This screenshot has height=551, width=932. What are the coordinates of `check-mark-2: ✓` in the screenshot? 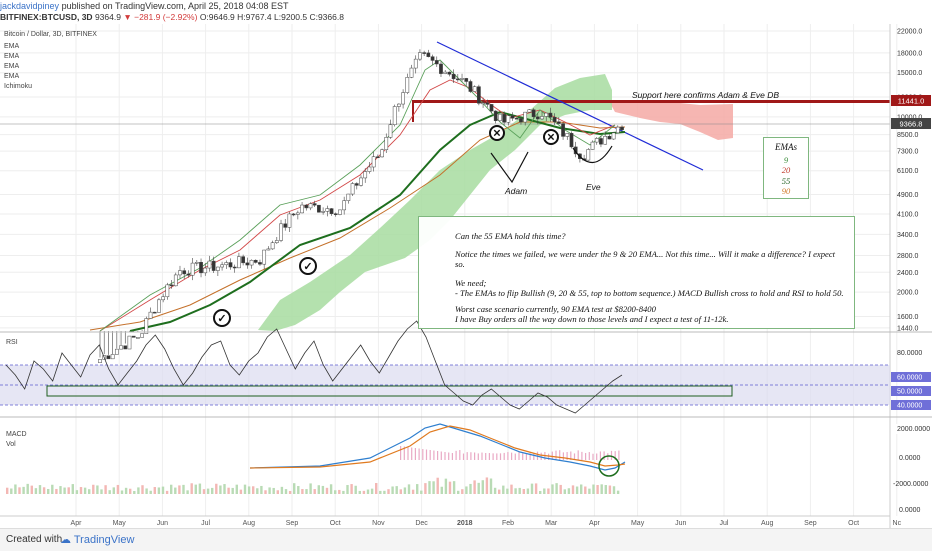 It's located at (222, 318).